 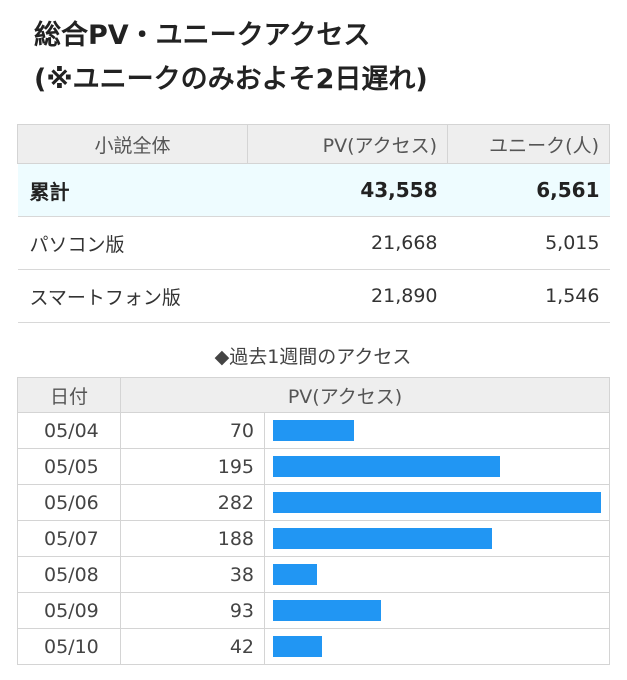 What do you see at coordinates (202, 35) in the screenshot?
I see `page-title-line1: 総合PV・ユニークアクセス` at bounding box center [202, 35].